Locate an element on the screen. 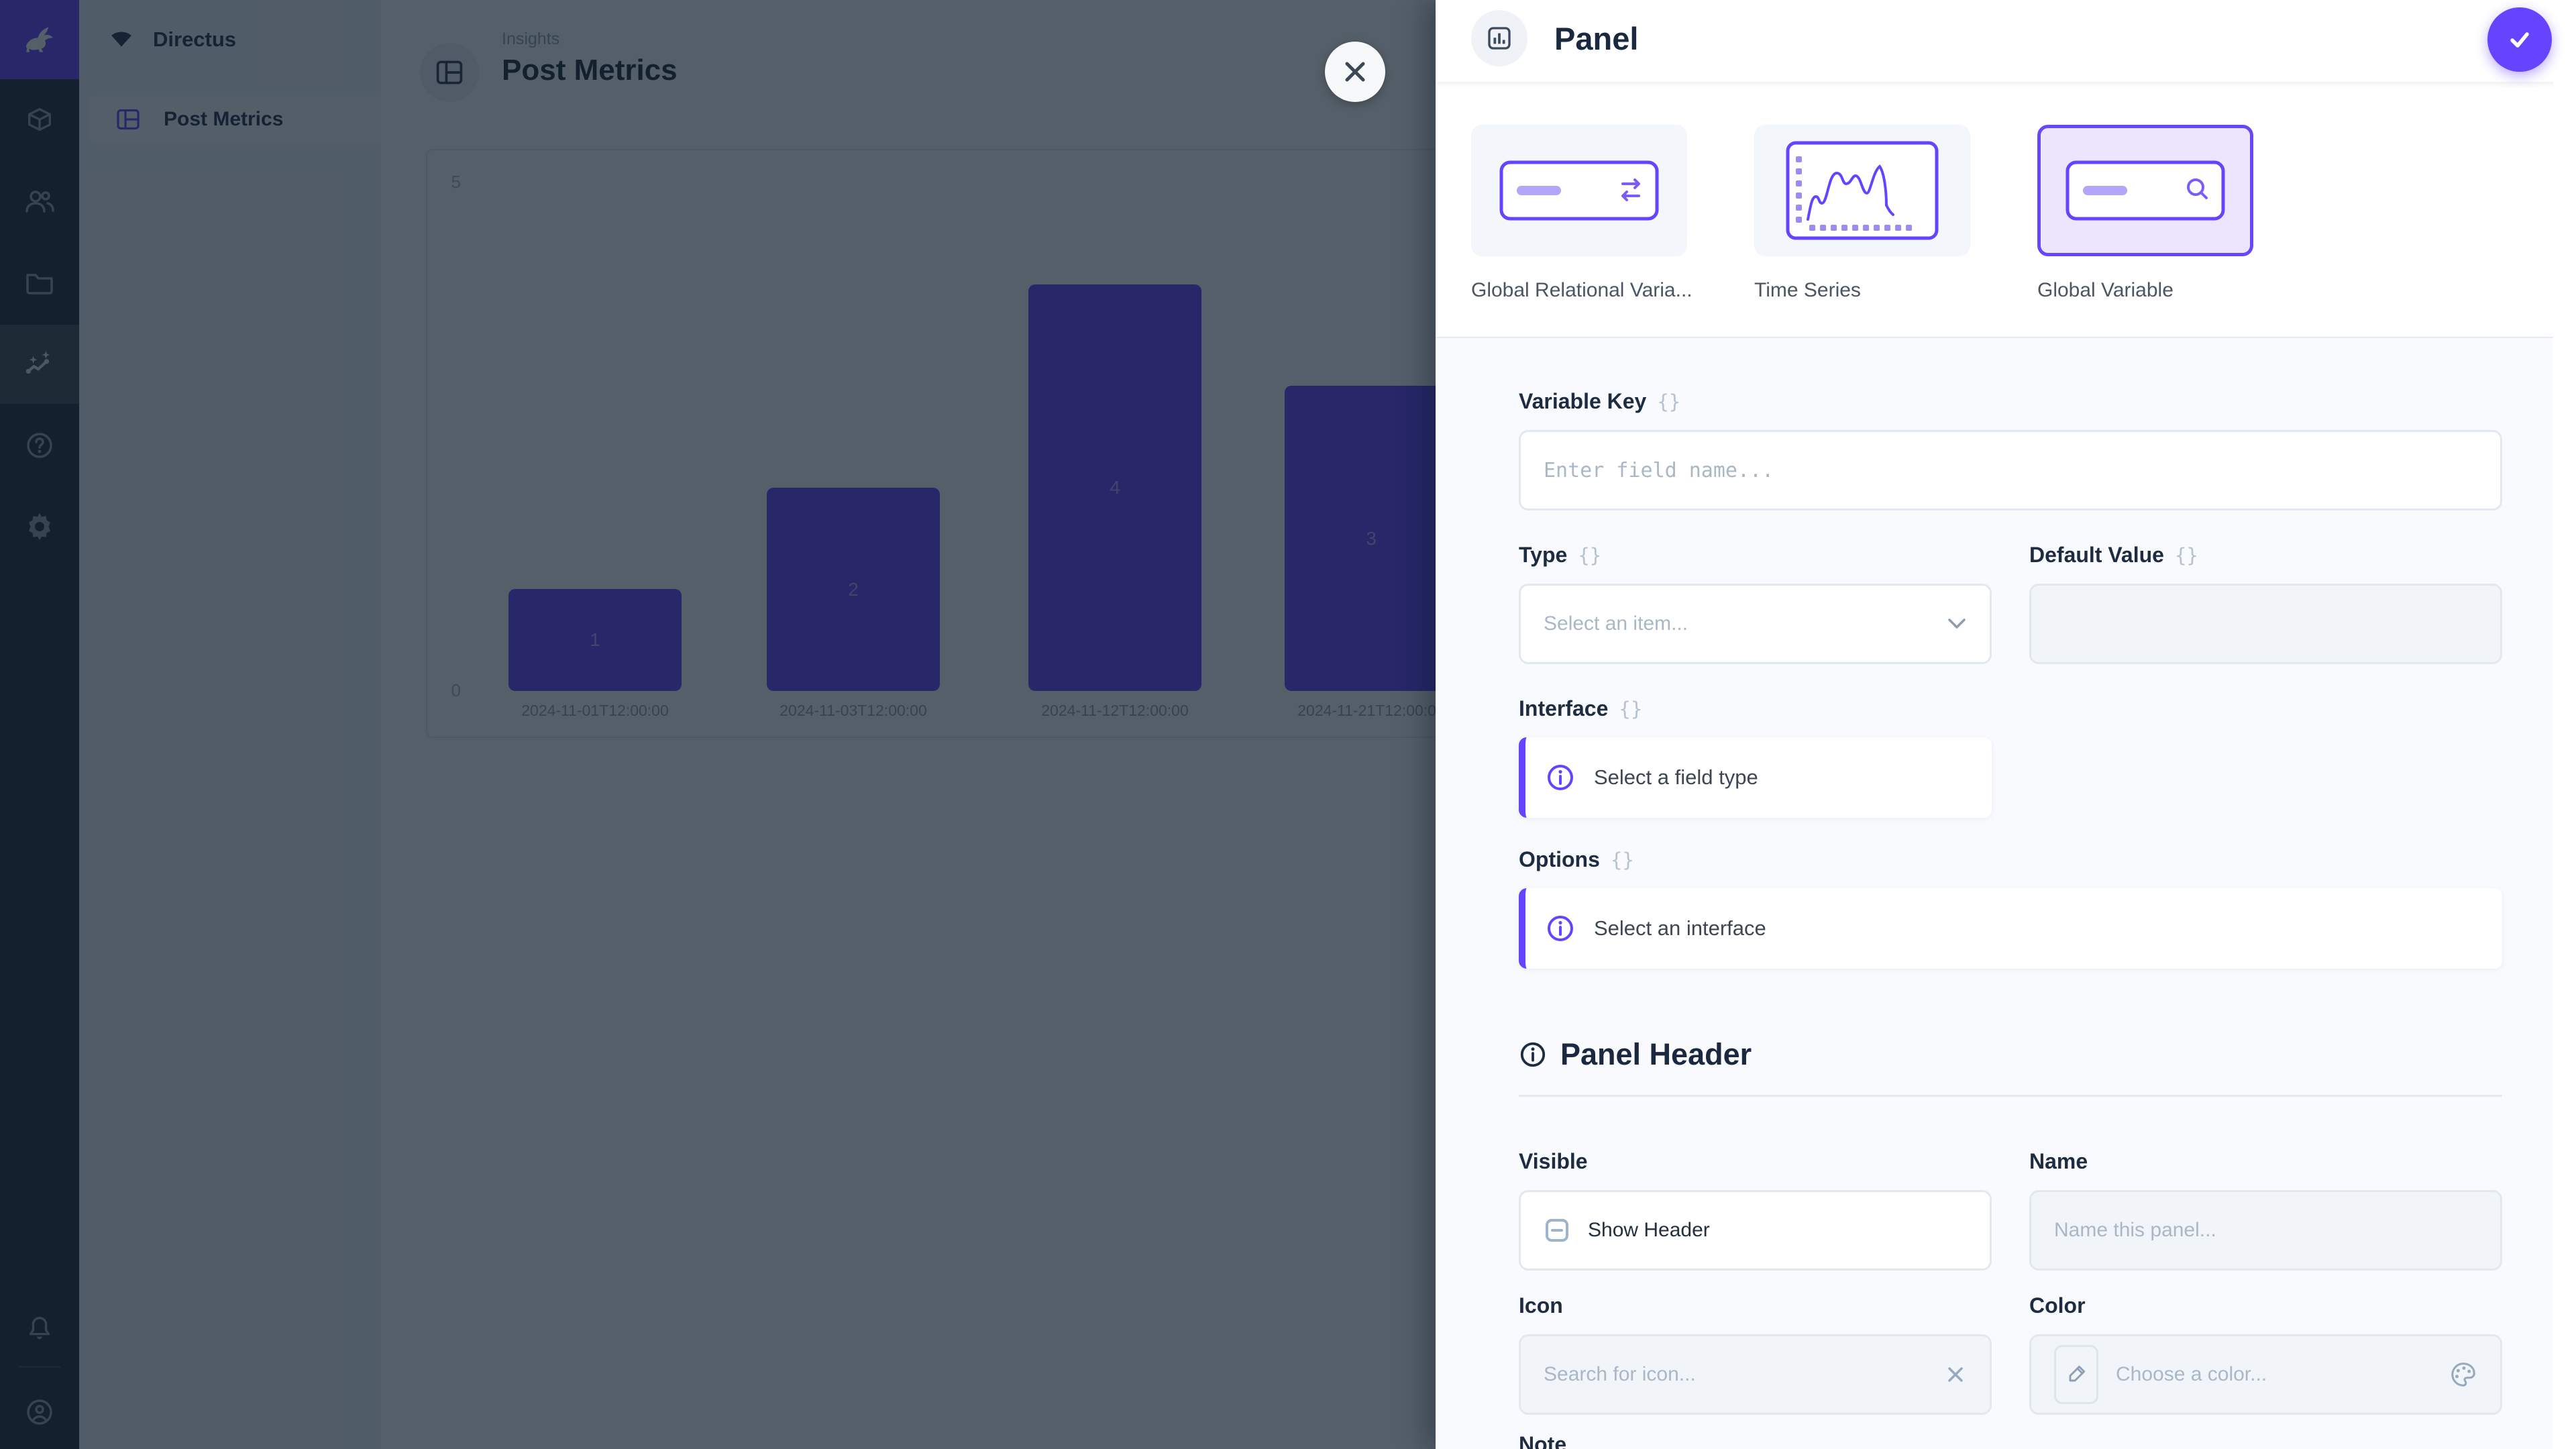 This screenshot has height=1449, width=2576. drawer-header: Panel is located at coordinates (2006, 41).